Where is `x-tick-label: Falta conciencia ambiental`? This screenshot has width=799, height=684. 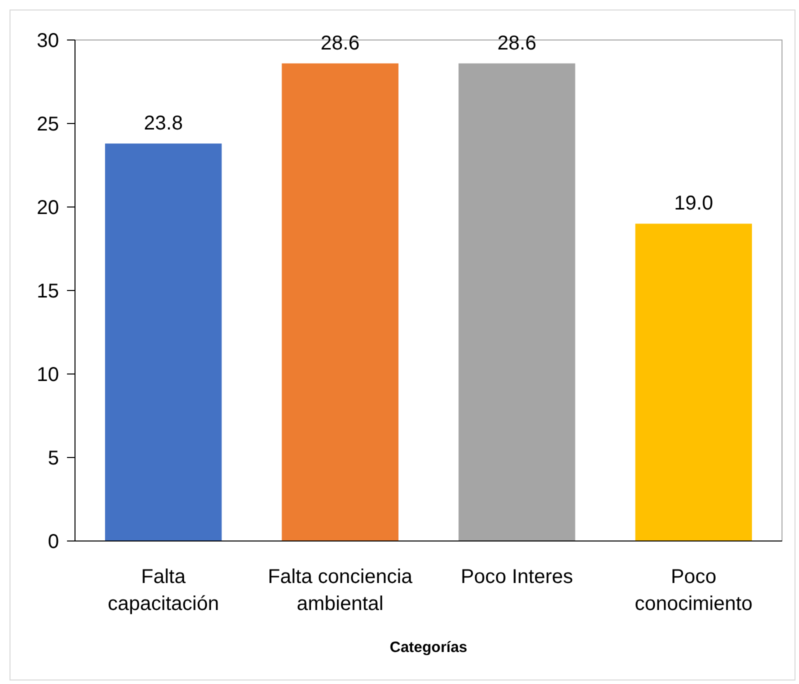
x-tick-label: Falta conciencia ambiental is located at coordinates (341, 590).